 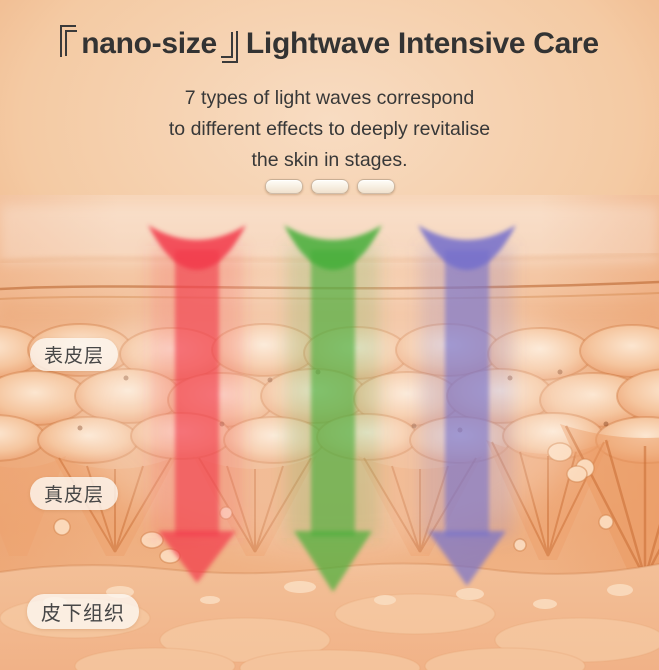 I want to click on label-subcutaneous: 皮下组织, so click(x=83, y=611).